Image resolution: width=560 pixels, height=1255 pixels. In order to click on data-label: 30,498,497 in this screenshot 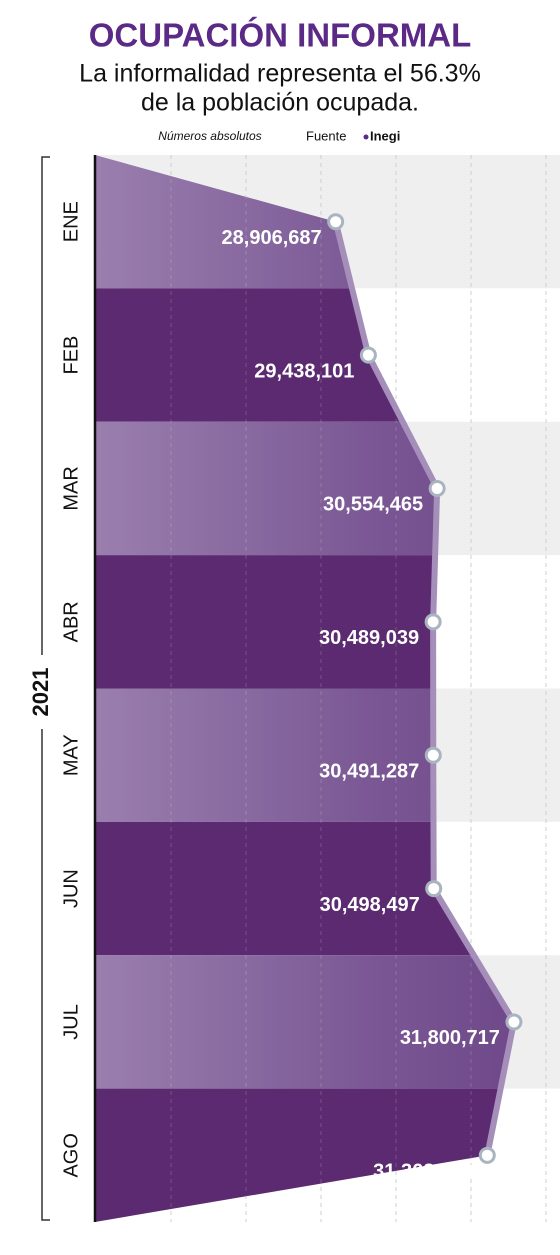, I will do `click(370, 905)`.